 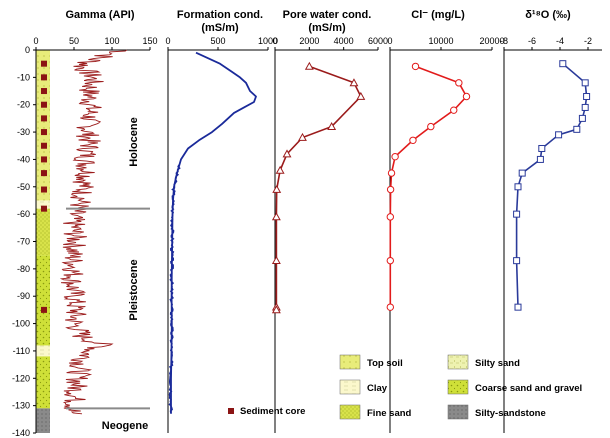 I want to click on era-holocene: Holocene, so click(x=134, y=142).